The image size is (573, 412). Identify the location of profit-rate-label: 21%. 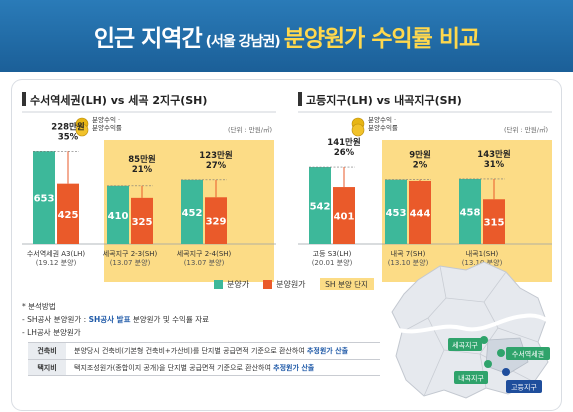
(142, 170).